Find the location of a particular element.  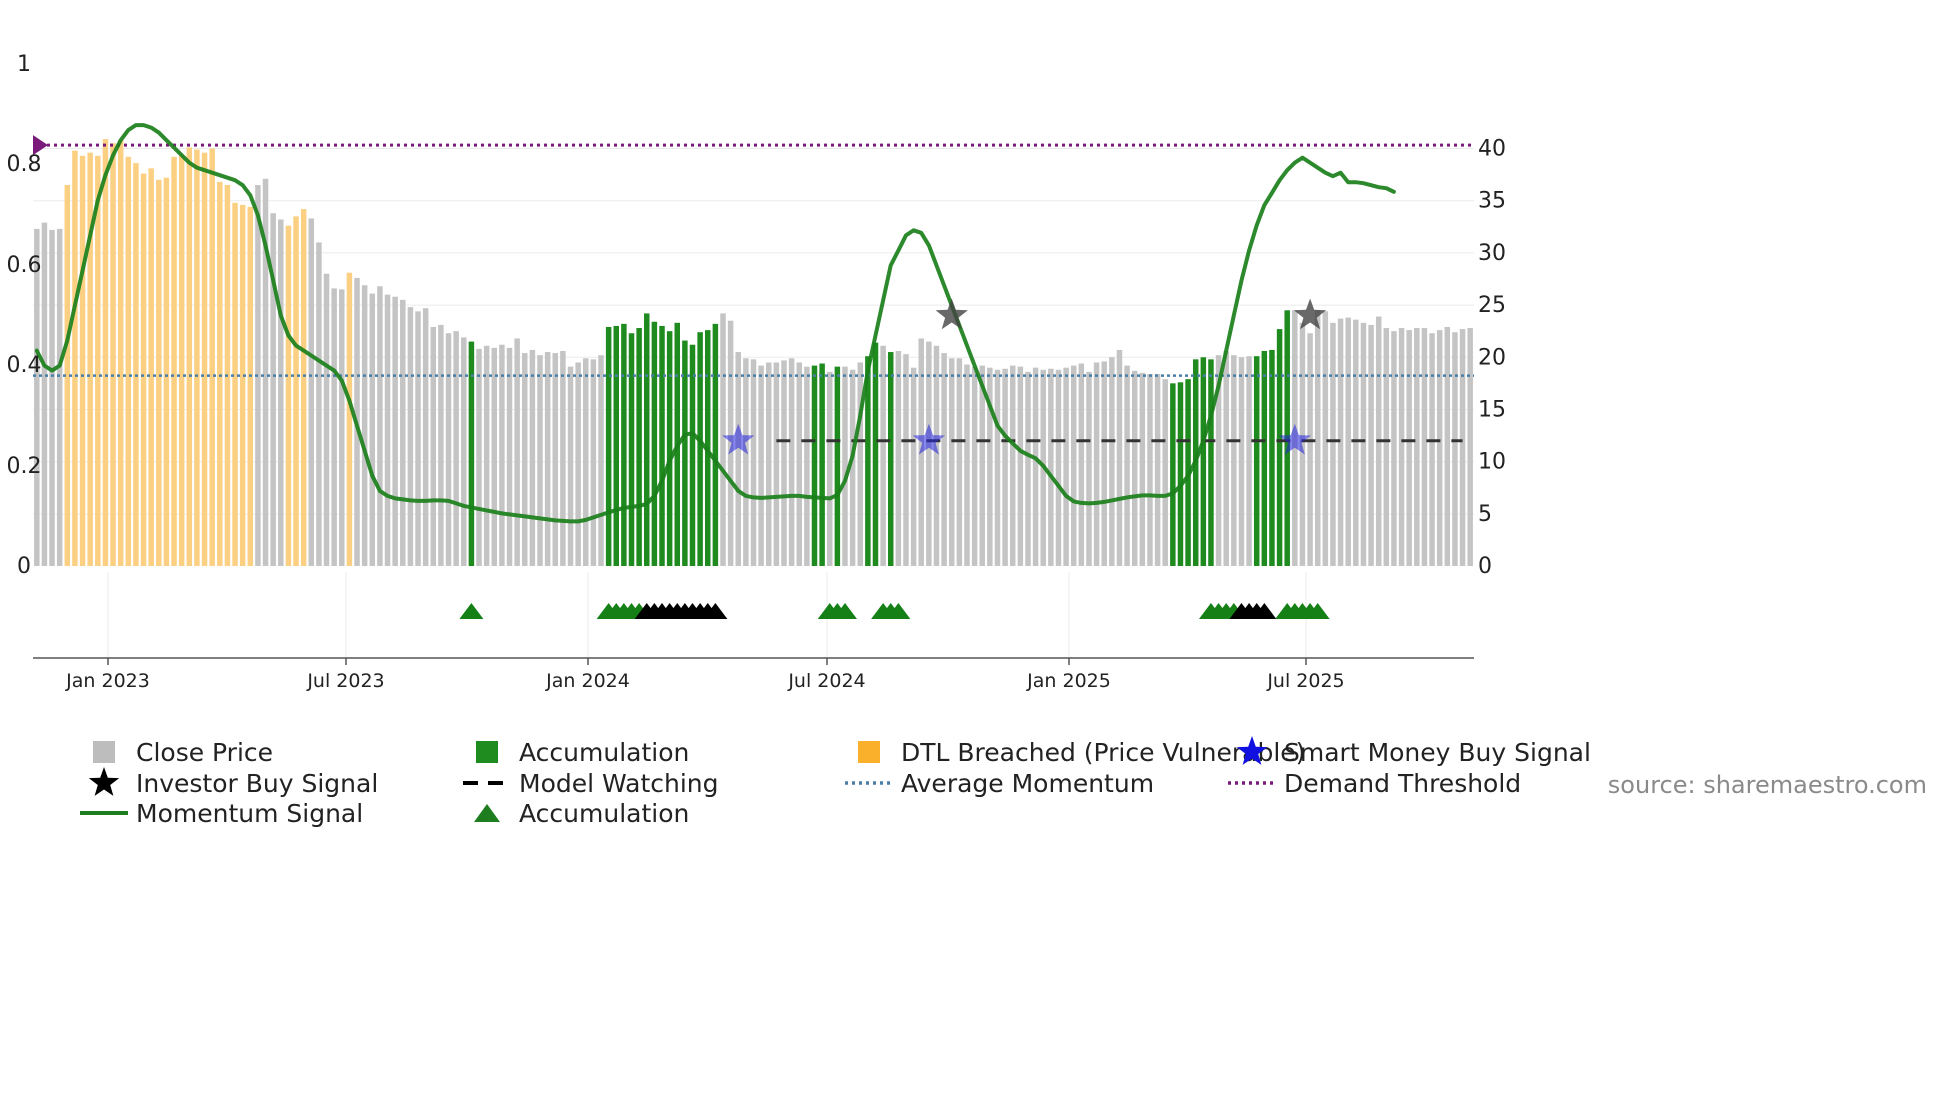

legend-marker-star is located at coordinates (1252, 750).